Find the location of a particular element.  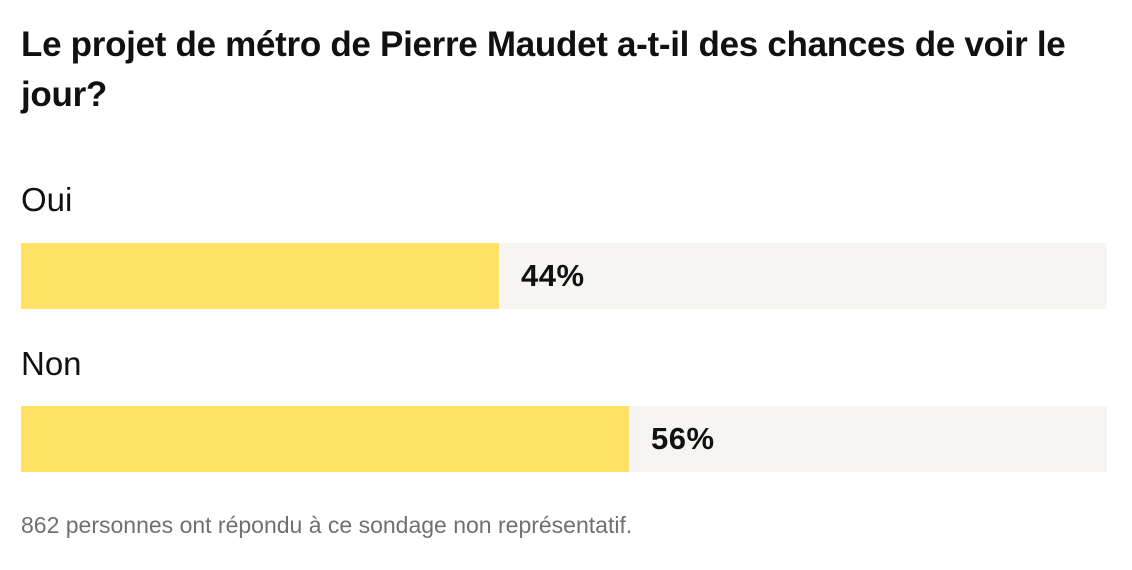

percent-label-oui: 44% is located at coordinates (553, 275).